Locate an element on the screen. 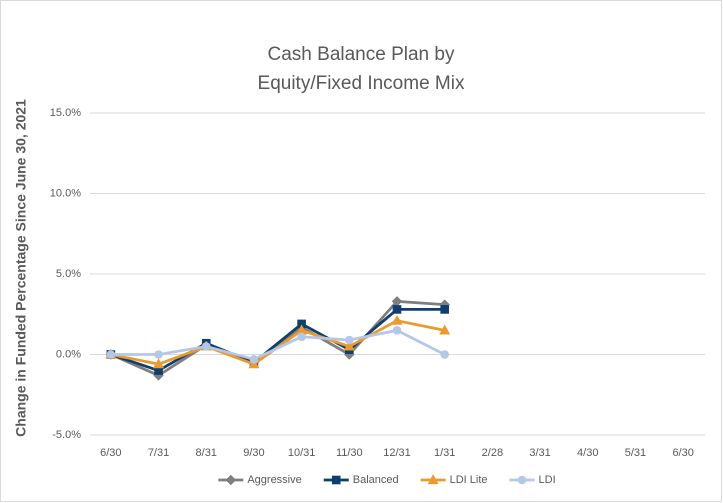 Image resolution: width=723 pixels, height=503 pixels. x-tick-label: 5/31 is located at coordinates (635, 453).